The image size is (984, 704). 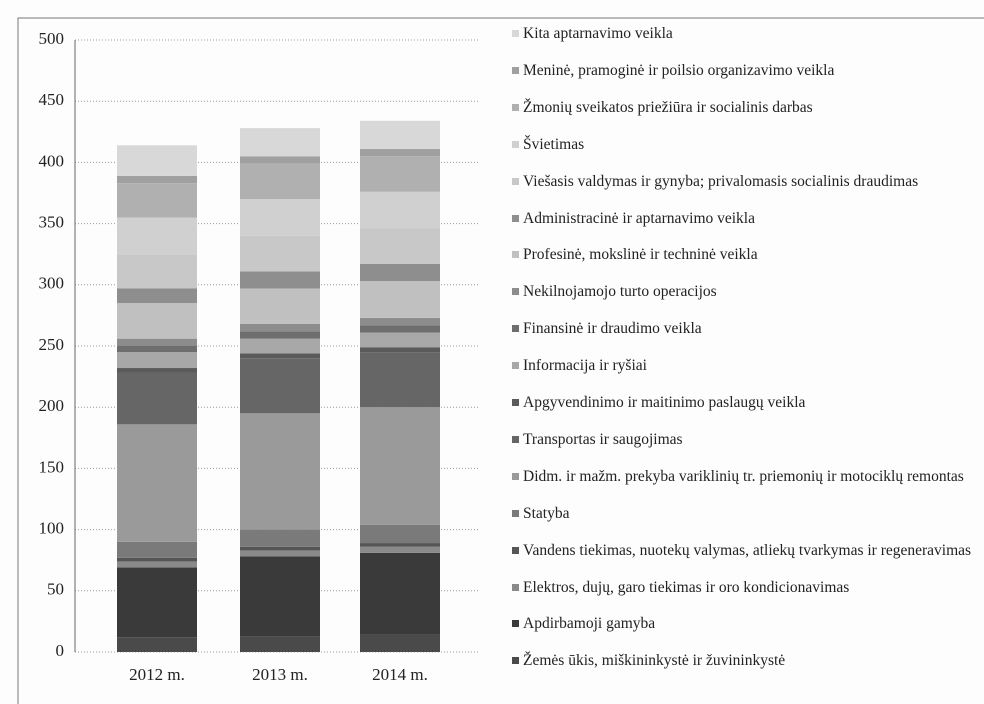 What do you see at coordinates (744, 624) in the screenshot?
I see `legend-item: Apdirbamoji gamyba` at bounding box center [744, 624].